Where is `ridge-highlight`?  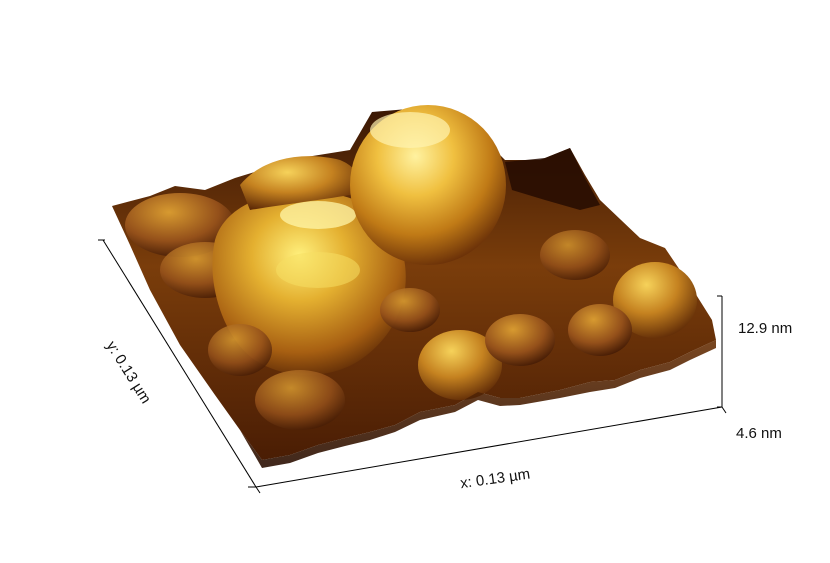
ridge-highlight is located at coordinates (318, 215).